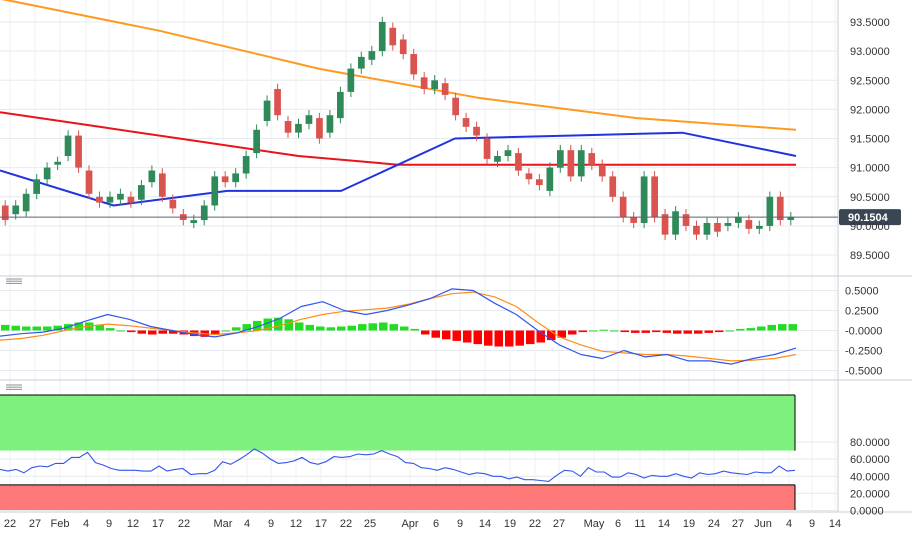 Image resolution: width=912 pixels, height=551 pixels. I want to click on time-axis-label: 9, so click(271, 524).